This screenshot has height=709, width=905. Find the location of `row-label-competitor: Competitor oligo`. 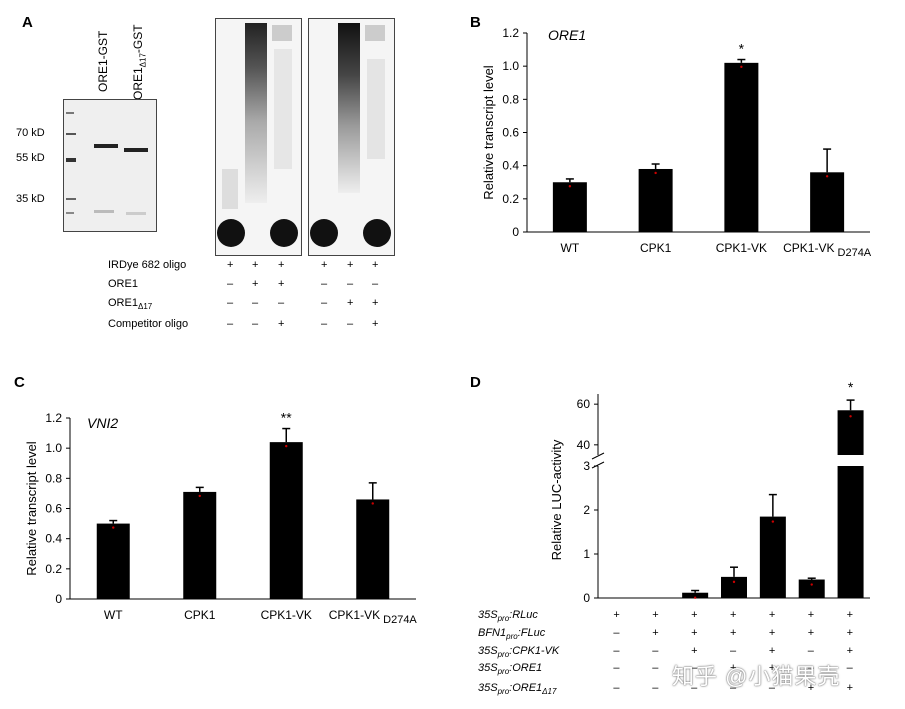

row-label-competitor: Competitor oligo is located at coordinates (148, 324).